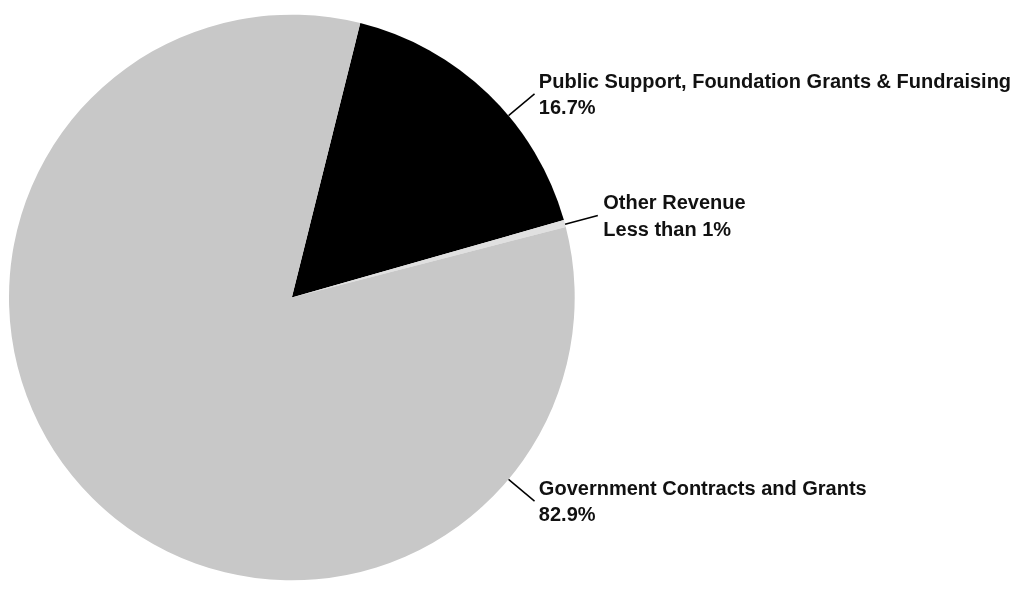  What do you see at coordinates (775, 80) in the screenshot?
I see `slice-label: Public Support, Foundation Grants & Fundraising` at bounding box center [775, 80].